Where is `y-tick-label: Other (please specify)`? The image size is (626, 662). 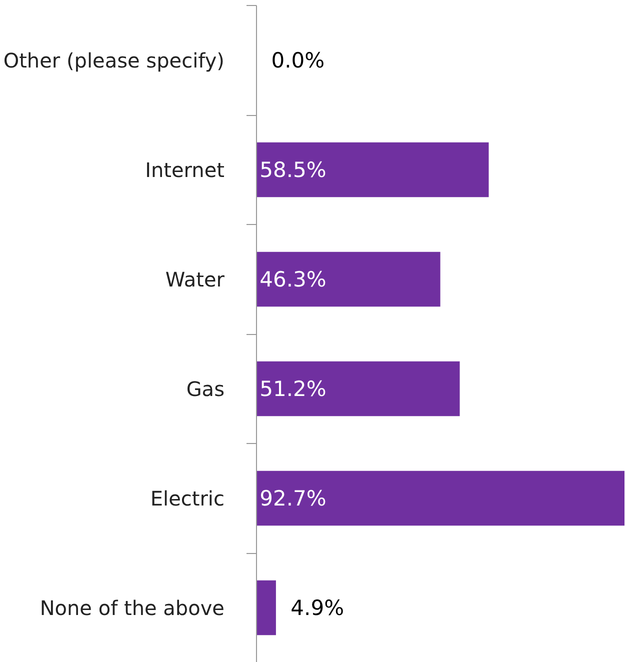 y-tick-label: Other (please specify) is located at coordinates (114, 60).